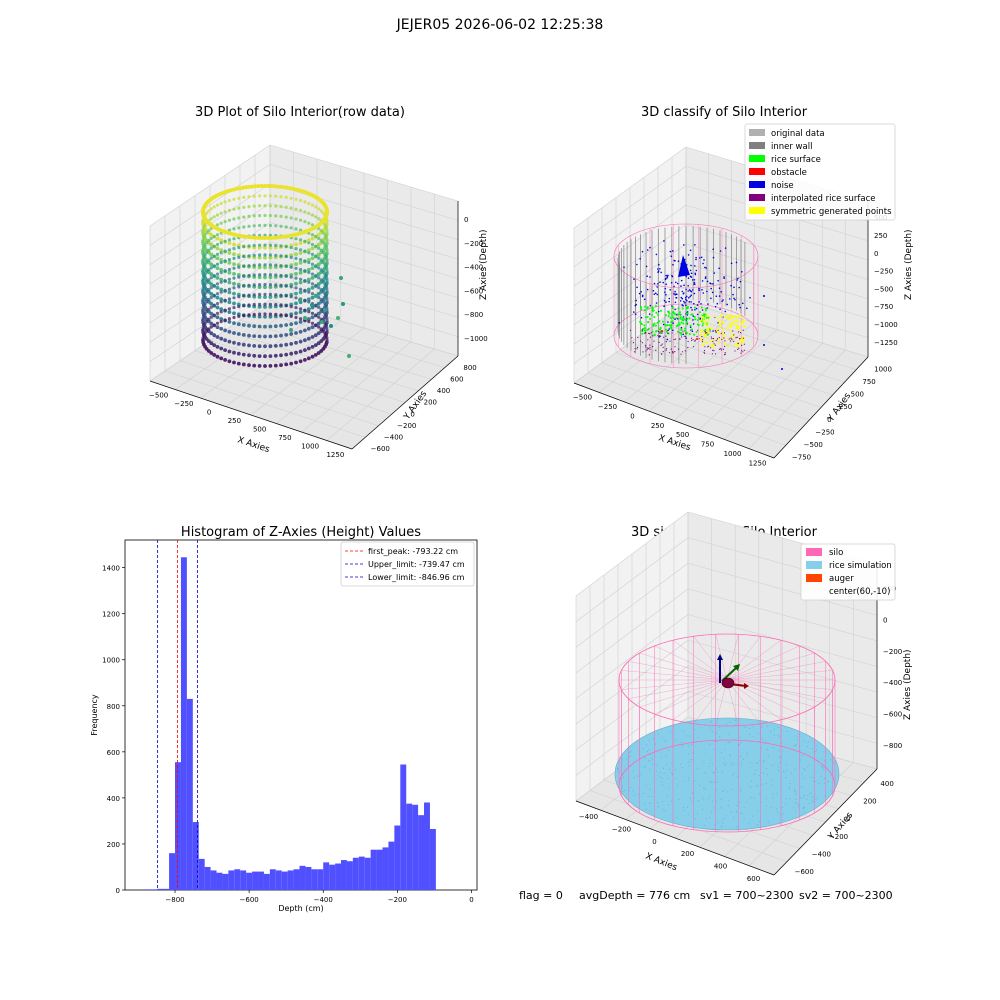 The image size is (1000, 1000). What do you see at coordinates (743, 658) in the screenshot?
I see `silo-wire-spoke` at bounding box center [743, 658].